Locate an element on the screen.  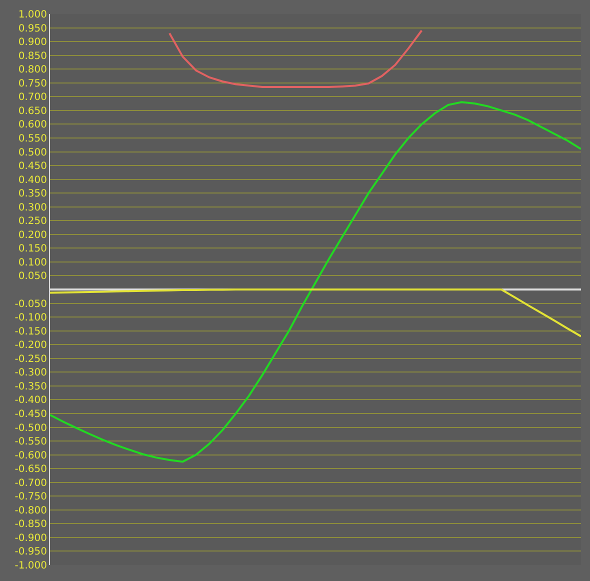
y-tick-label: 0.600 is located at coordinates (32, 125).